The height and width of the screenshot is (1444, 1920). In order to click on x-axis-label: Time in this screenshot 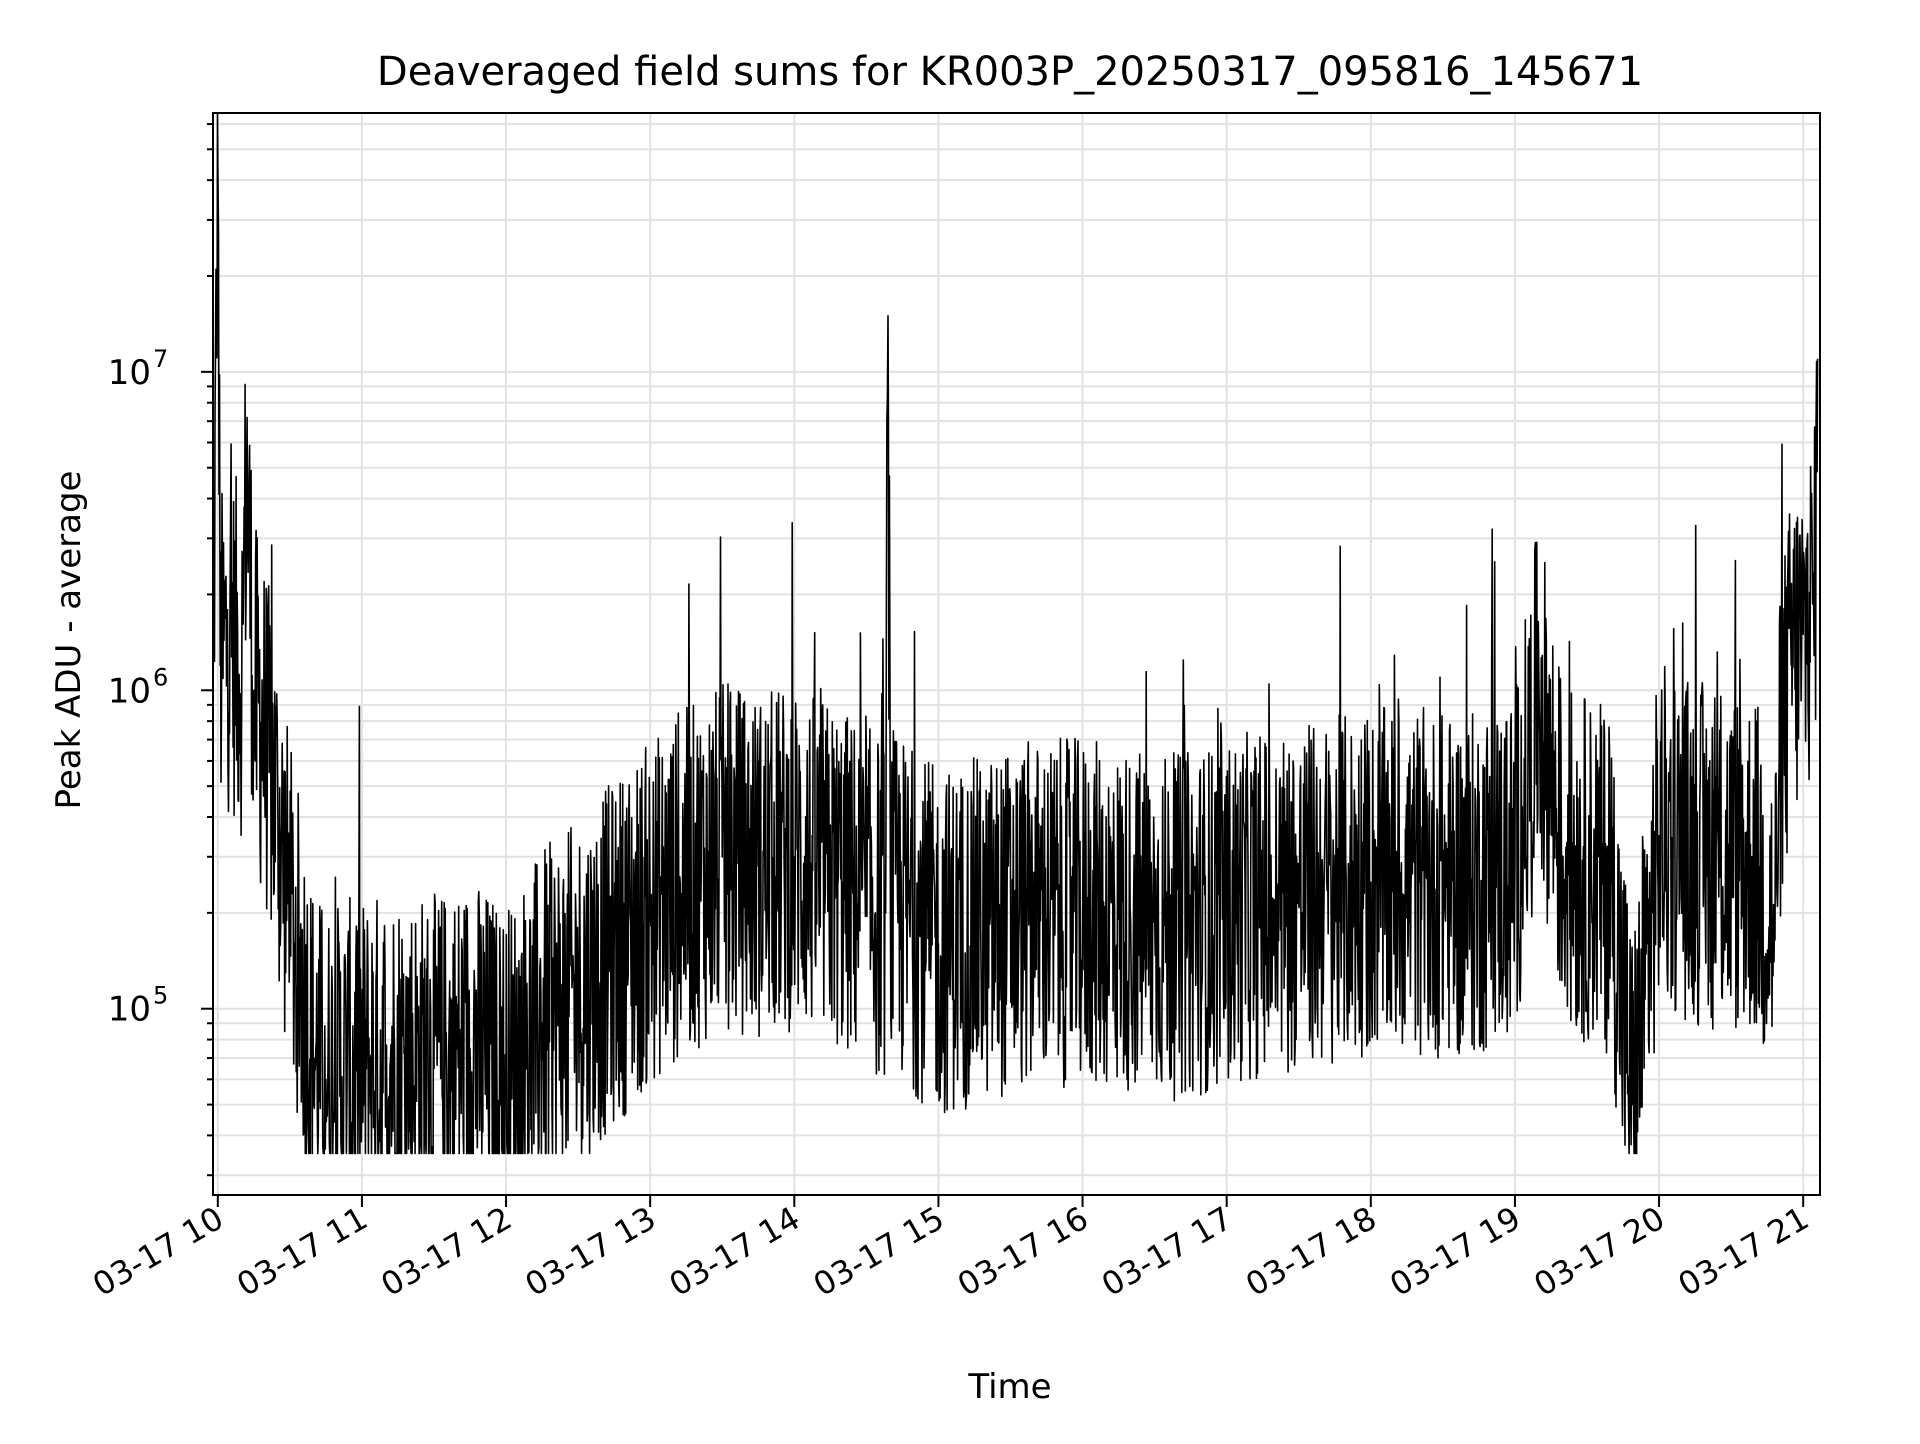, I will do `click(1009, 1387)`.